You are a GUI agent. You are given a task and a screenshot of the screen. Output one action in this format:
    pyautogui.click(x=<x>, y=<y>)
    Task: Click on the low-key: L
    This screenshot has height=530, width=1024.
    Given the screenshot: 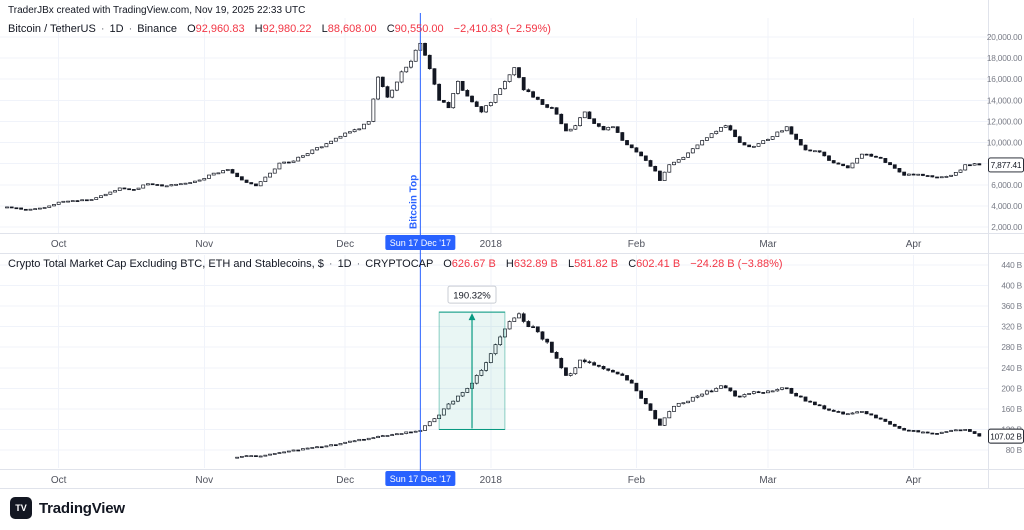 What is the action you would take?
    pyautogui.click(x=571, y=264)
    